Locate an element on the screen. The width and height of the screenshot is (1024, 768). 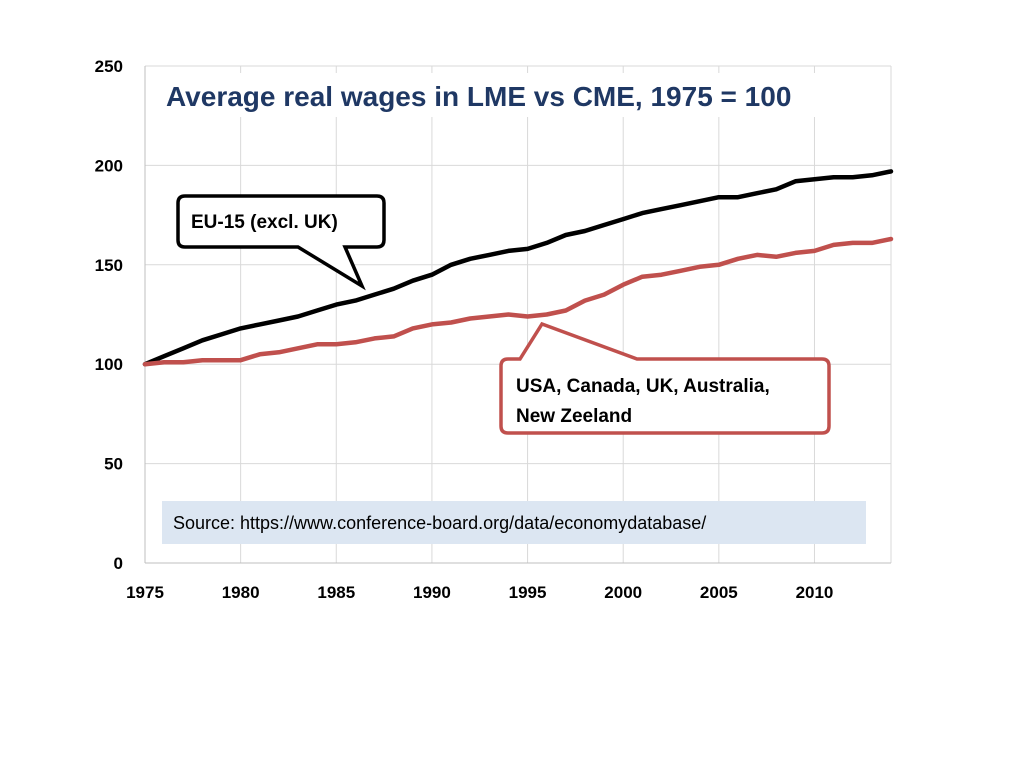
x-tick-label: 2000 is located at coordinates (623, 592).